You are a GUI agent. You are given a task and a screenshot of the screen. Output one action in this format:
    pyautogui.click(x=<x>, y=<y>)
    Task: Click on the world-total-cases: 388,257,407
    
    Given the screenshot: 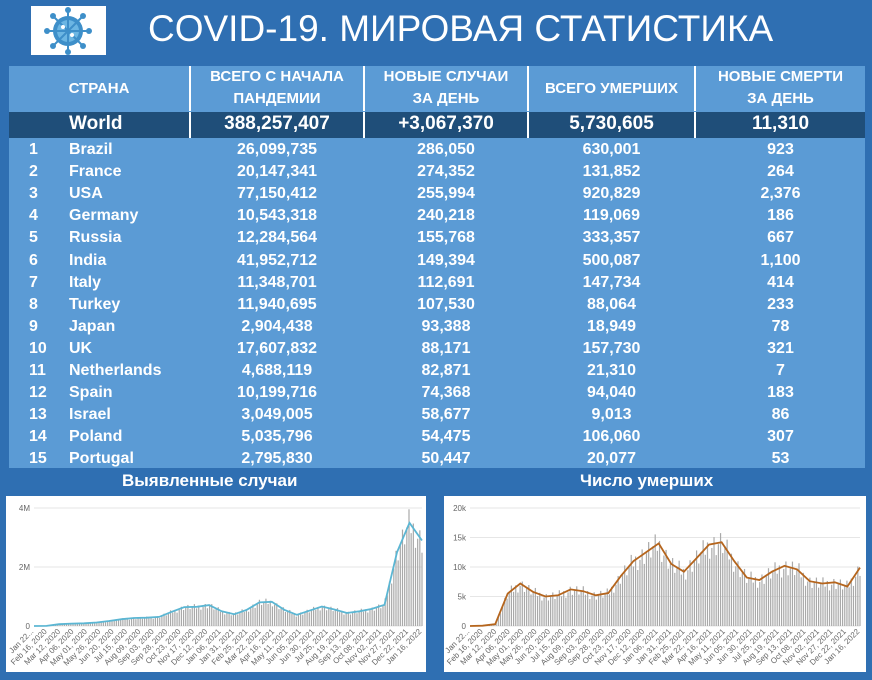 What is the action you would take?
    pyautogui.click(x=277, y=123)
    